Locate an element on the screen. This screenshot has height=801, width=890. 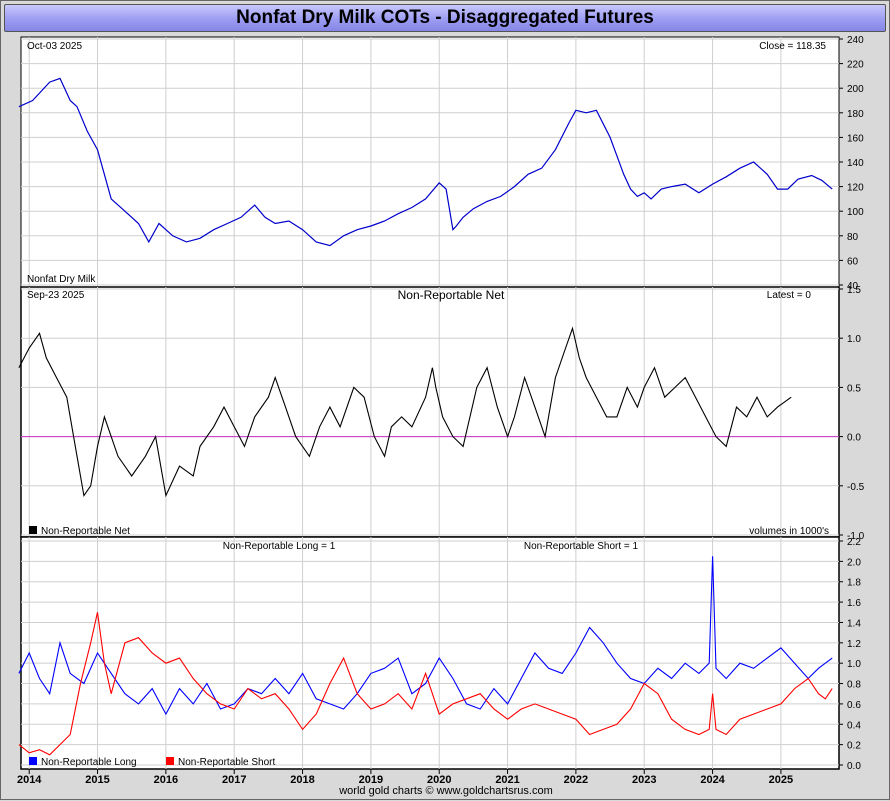
y-tick-label: 1.5 is located at coordinates (854, 290).